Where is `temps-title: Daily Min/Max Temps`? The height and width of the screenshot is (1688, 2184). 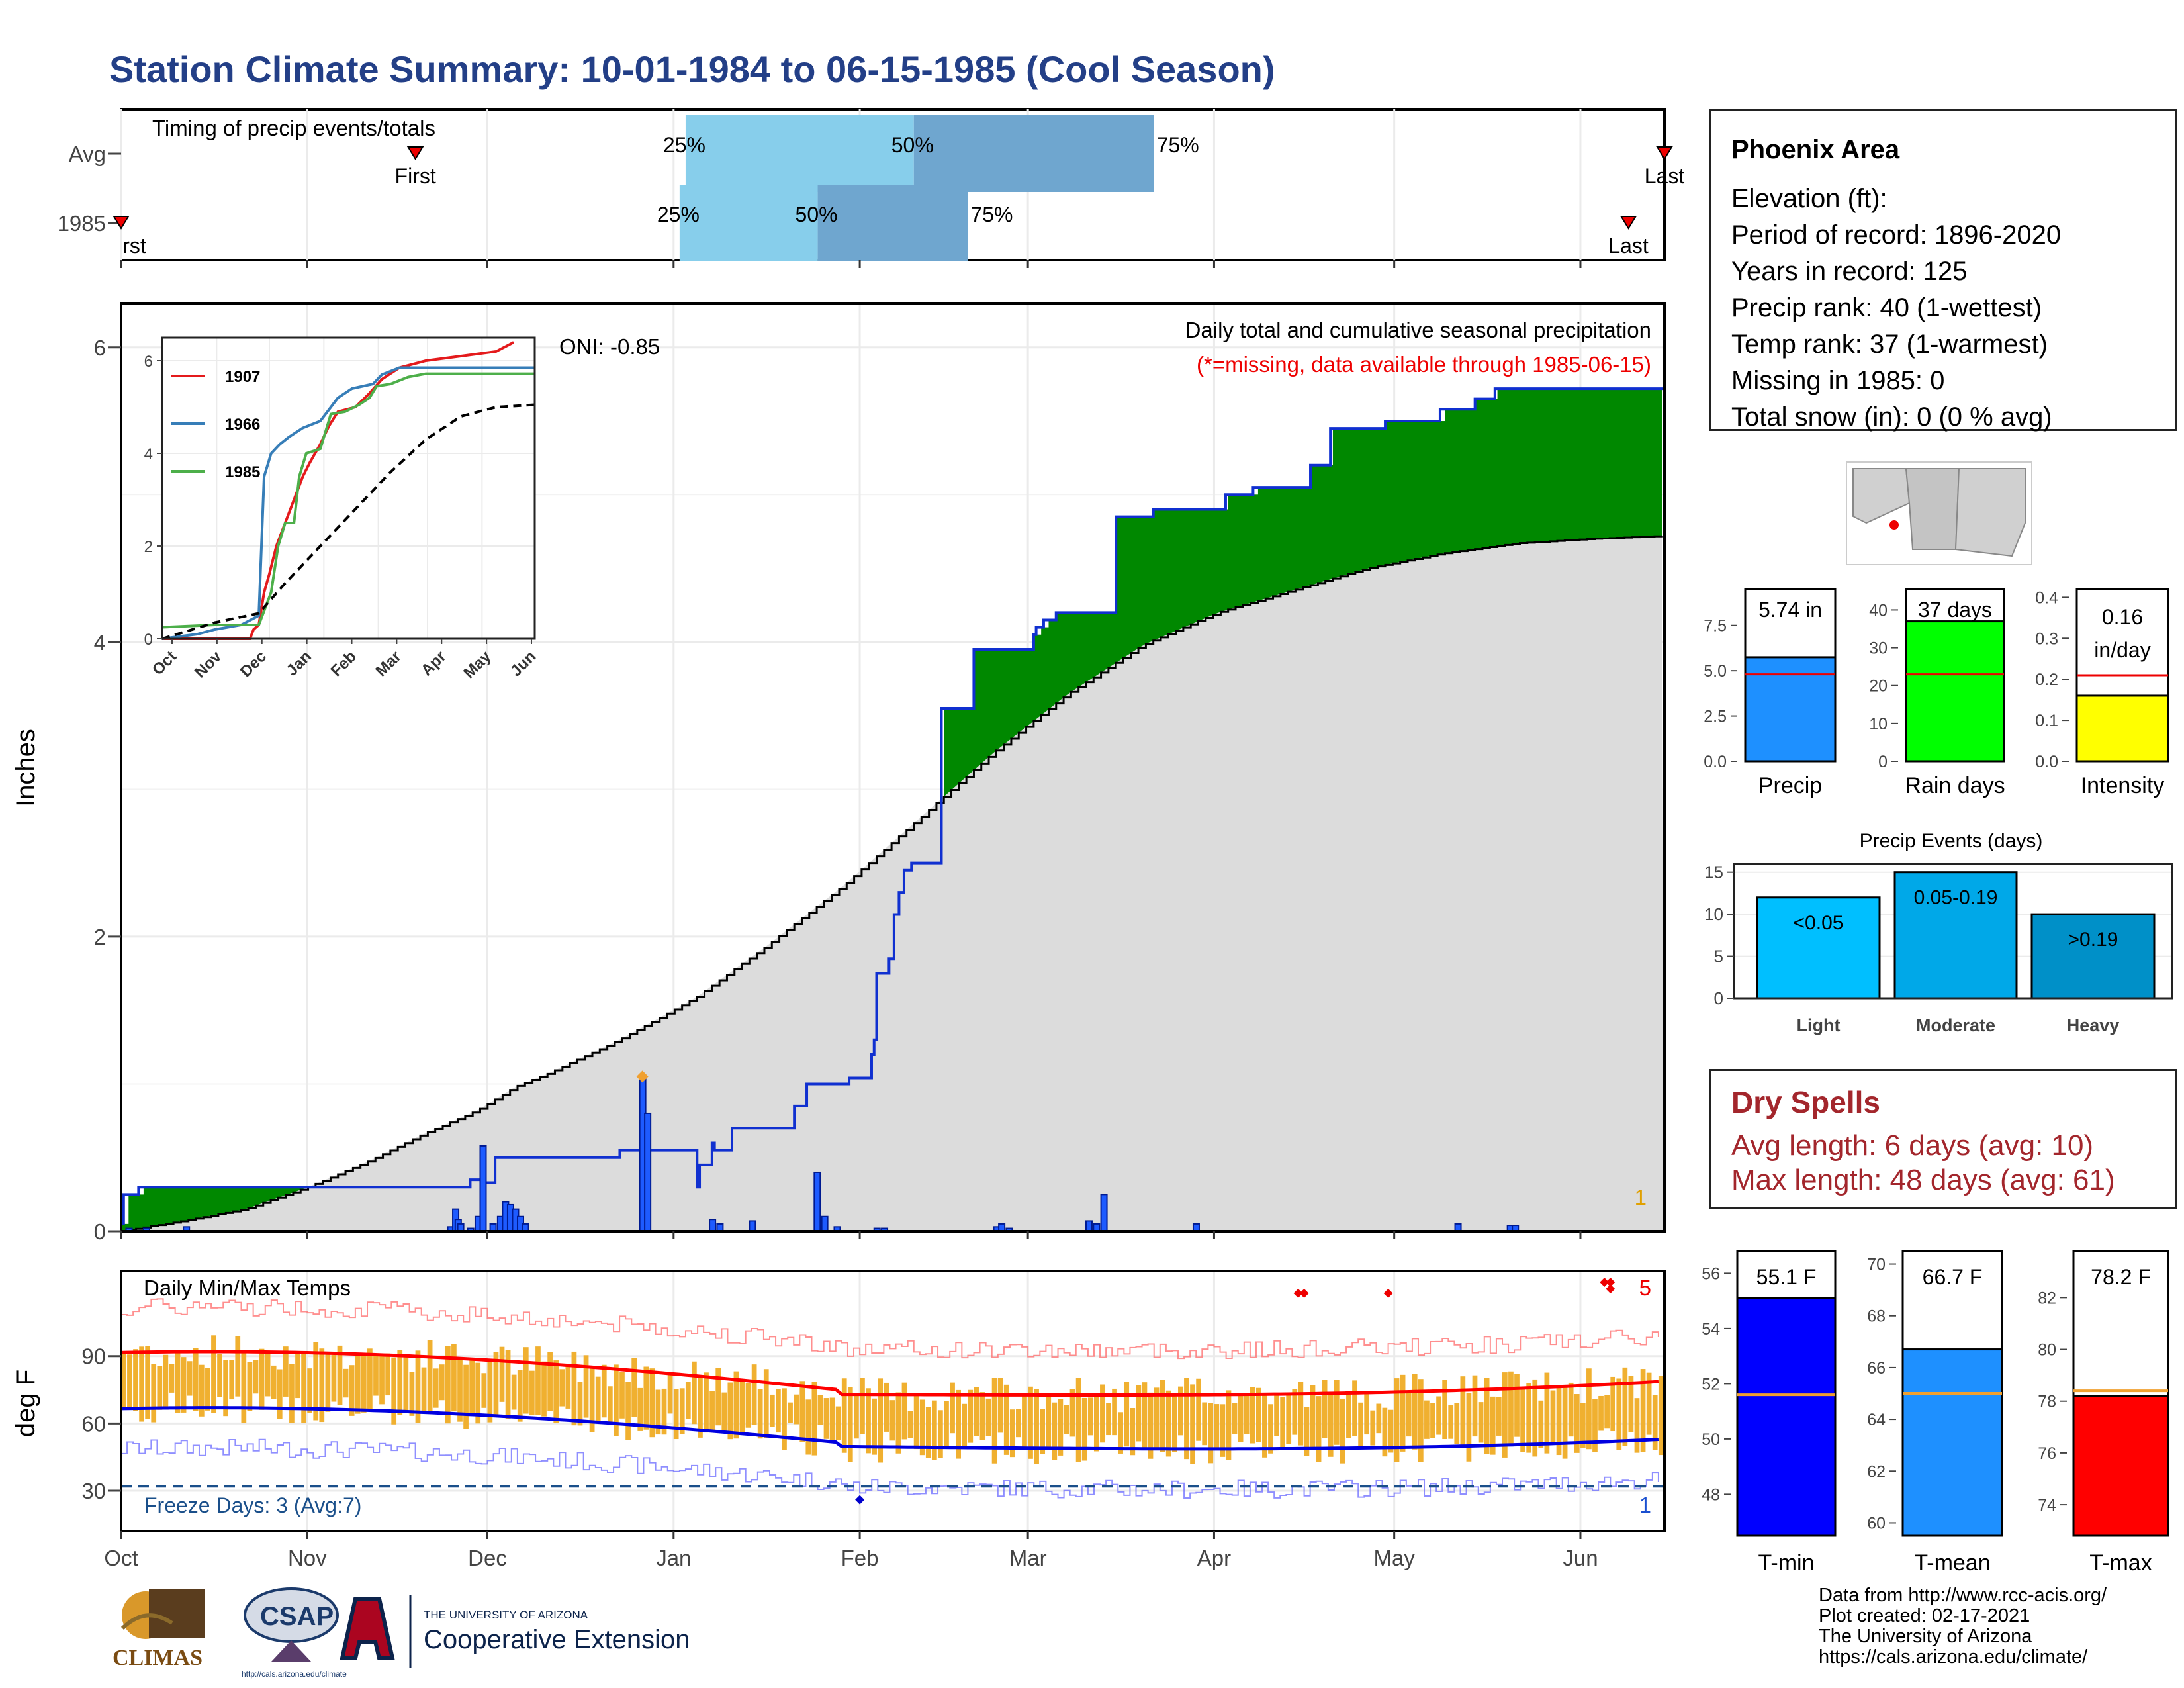
temps-title: Daily Min/Max Temps is located at coordinates (247, 1288).